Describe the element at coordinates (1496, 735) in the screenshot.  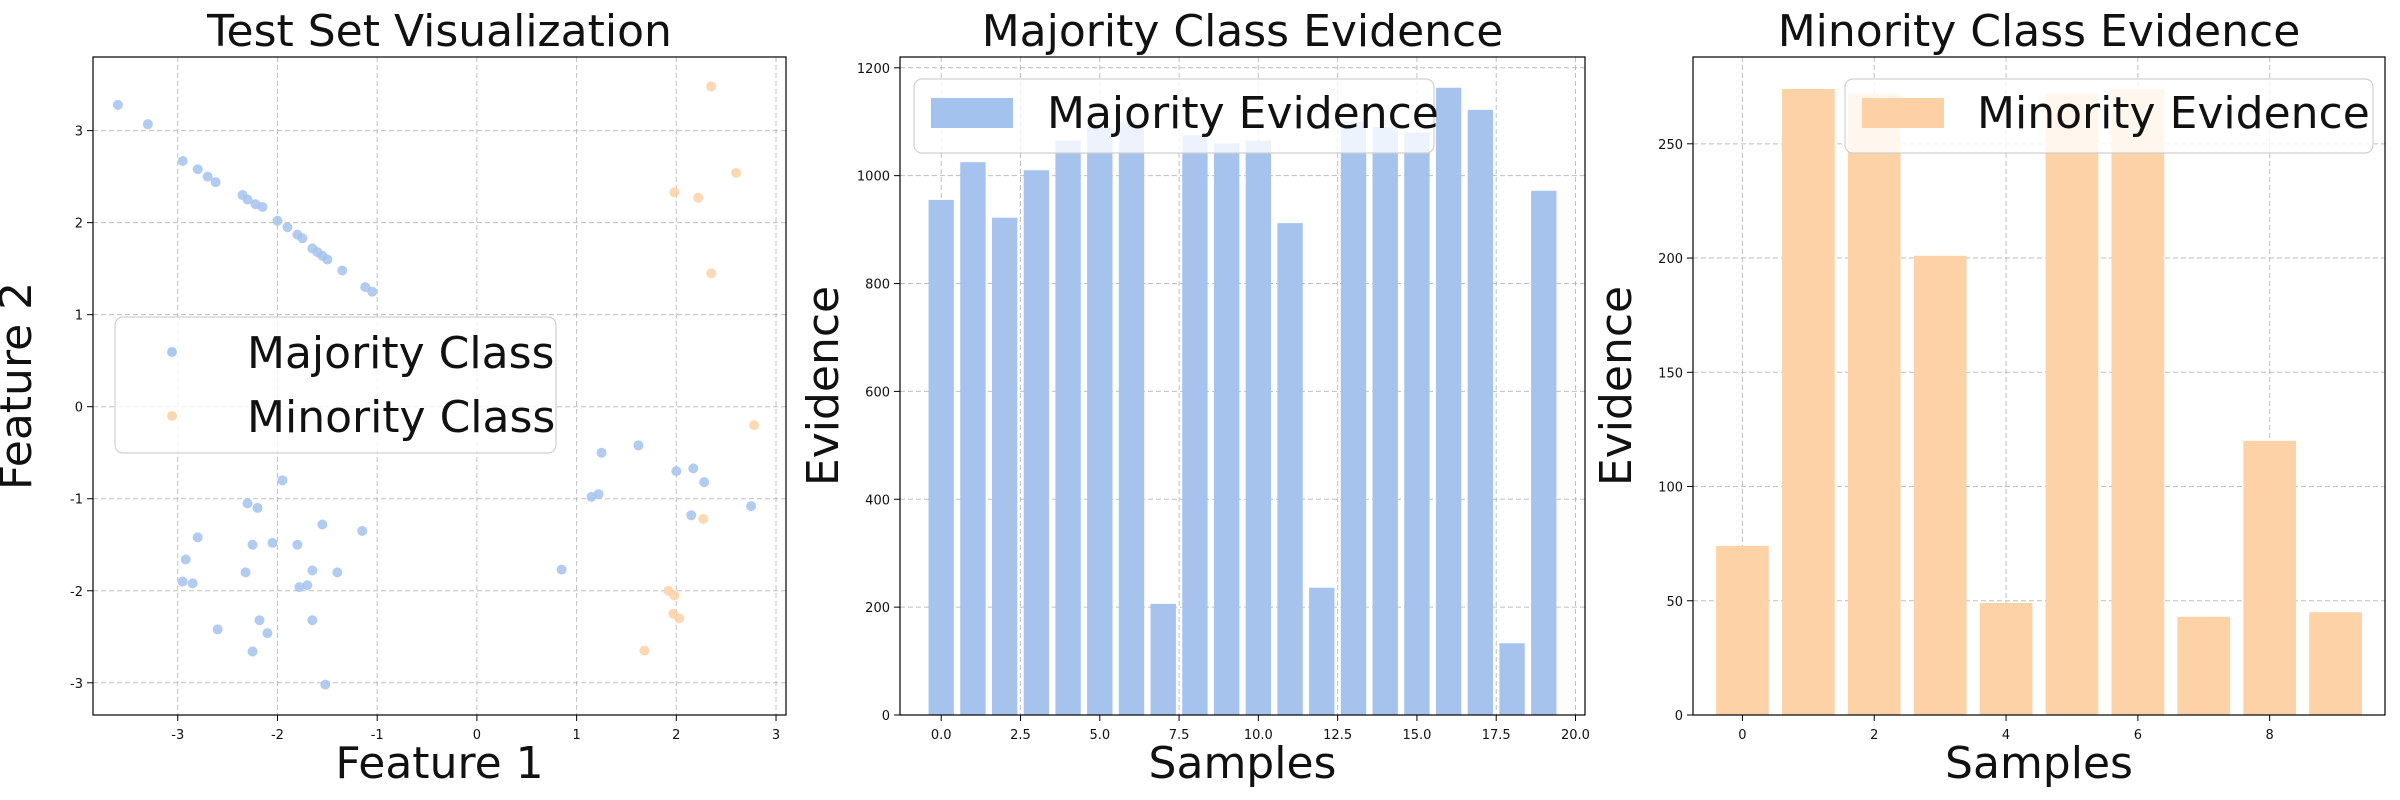
I see `x-tick-label: 17.5` at that location.